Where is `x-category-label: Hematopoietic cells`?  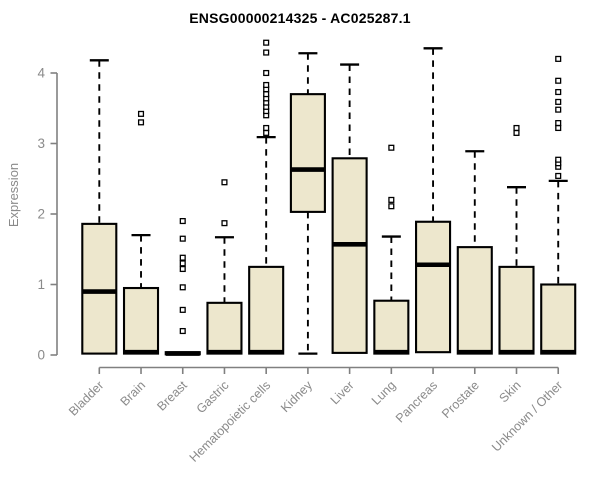 x-category-label: Hematopoietic cells is located at coordinates (230, 421).